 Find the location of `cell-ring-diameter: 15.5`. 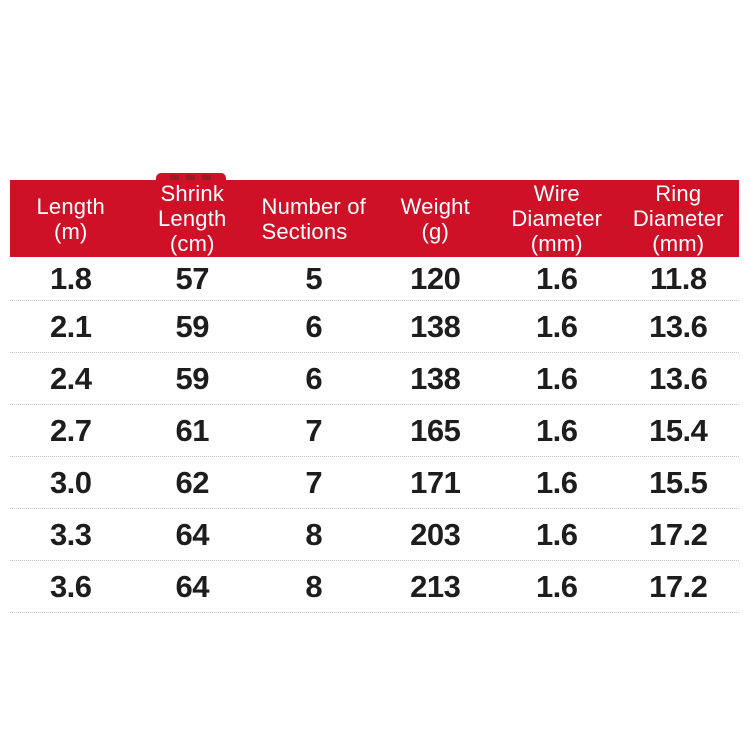

cell-ring-diameter: 15.5 is located at coordinates (678, 482).